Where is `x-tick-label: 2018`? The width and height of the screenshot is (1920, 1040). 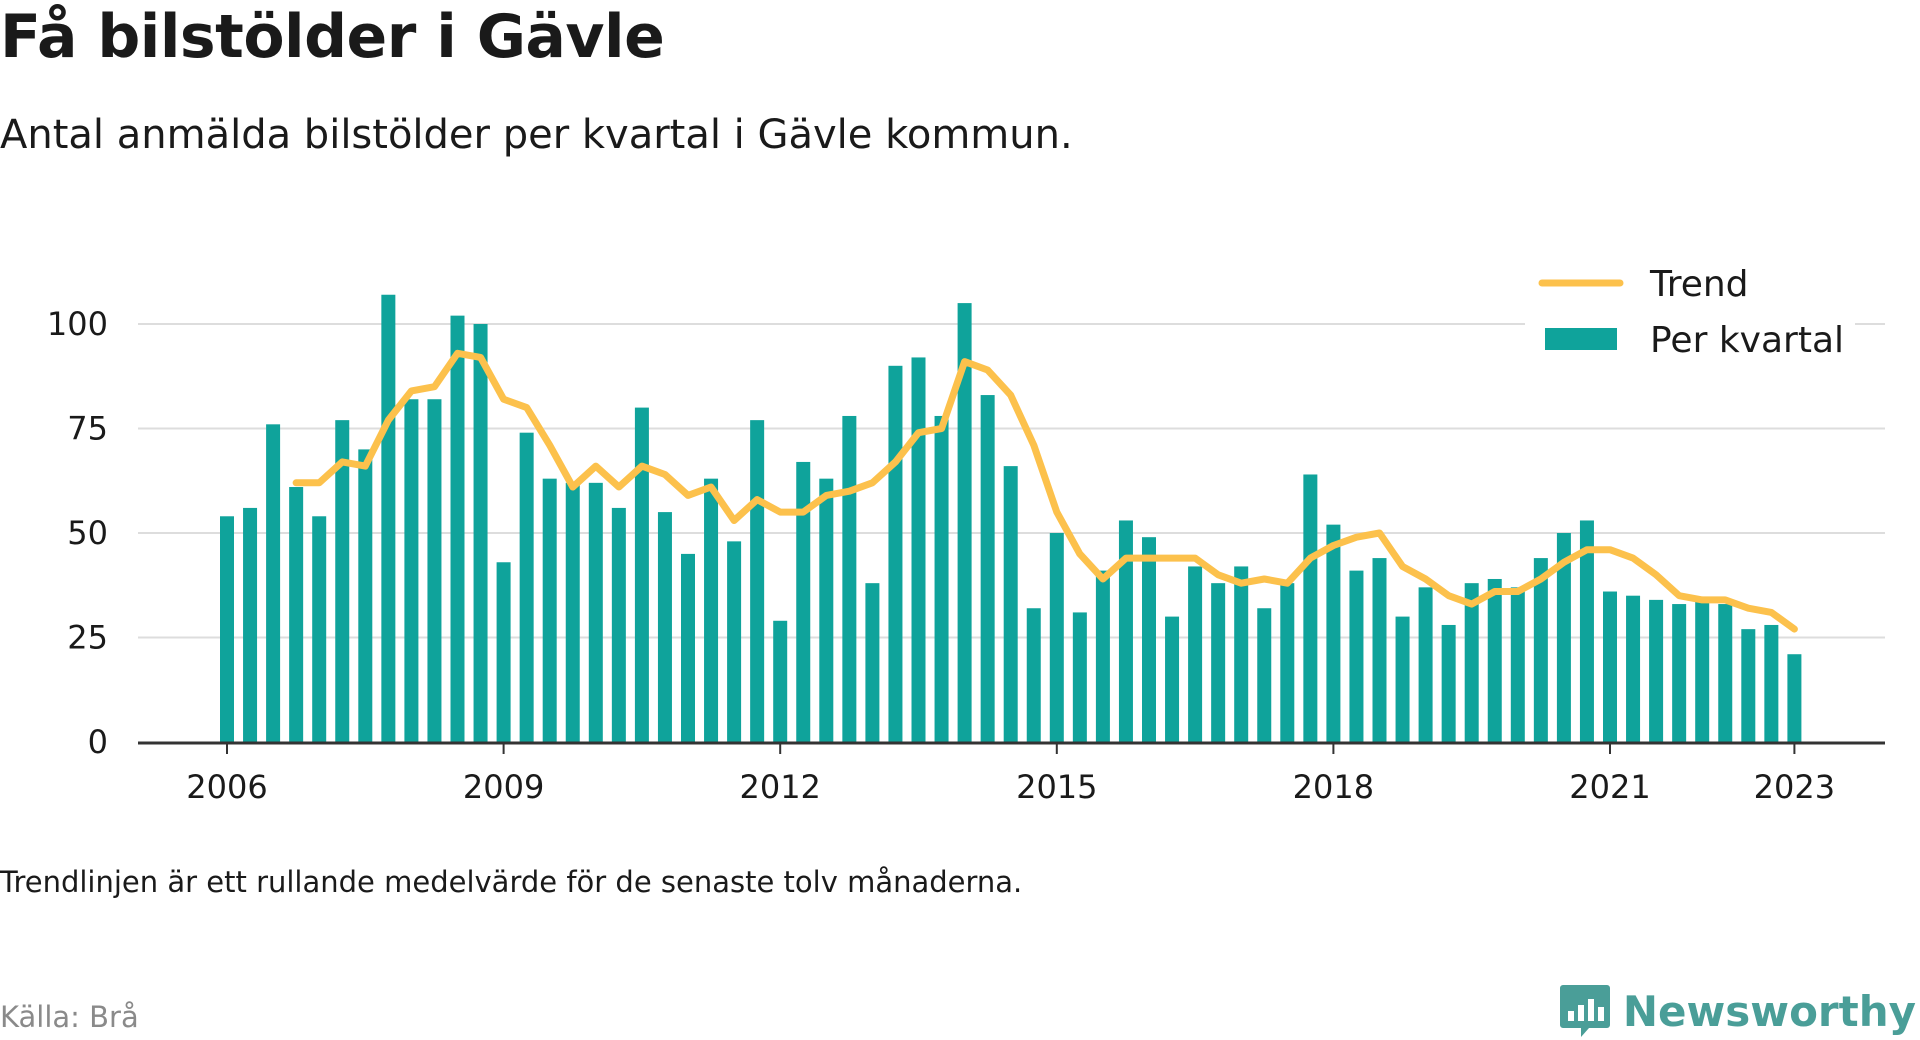 x-tick-label: 2018 is located at coordinates (1333, 787).